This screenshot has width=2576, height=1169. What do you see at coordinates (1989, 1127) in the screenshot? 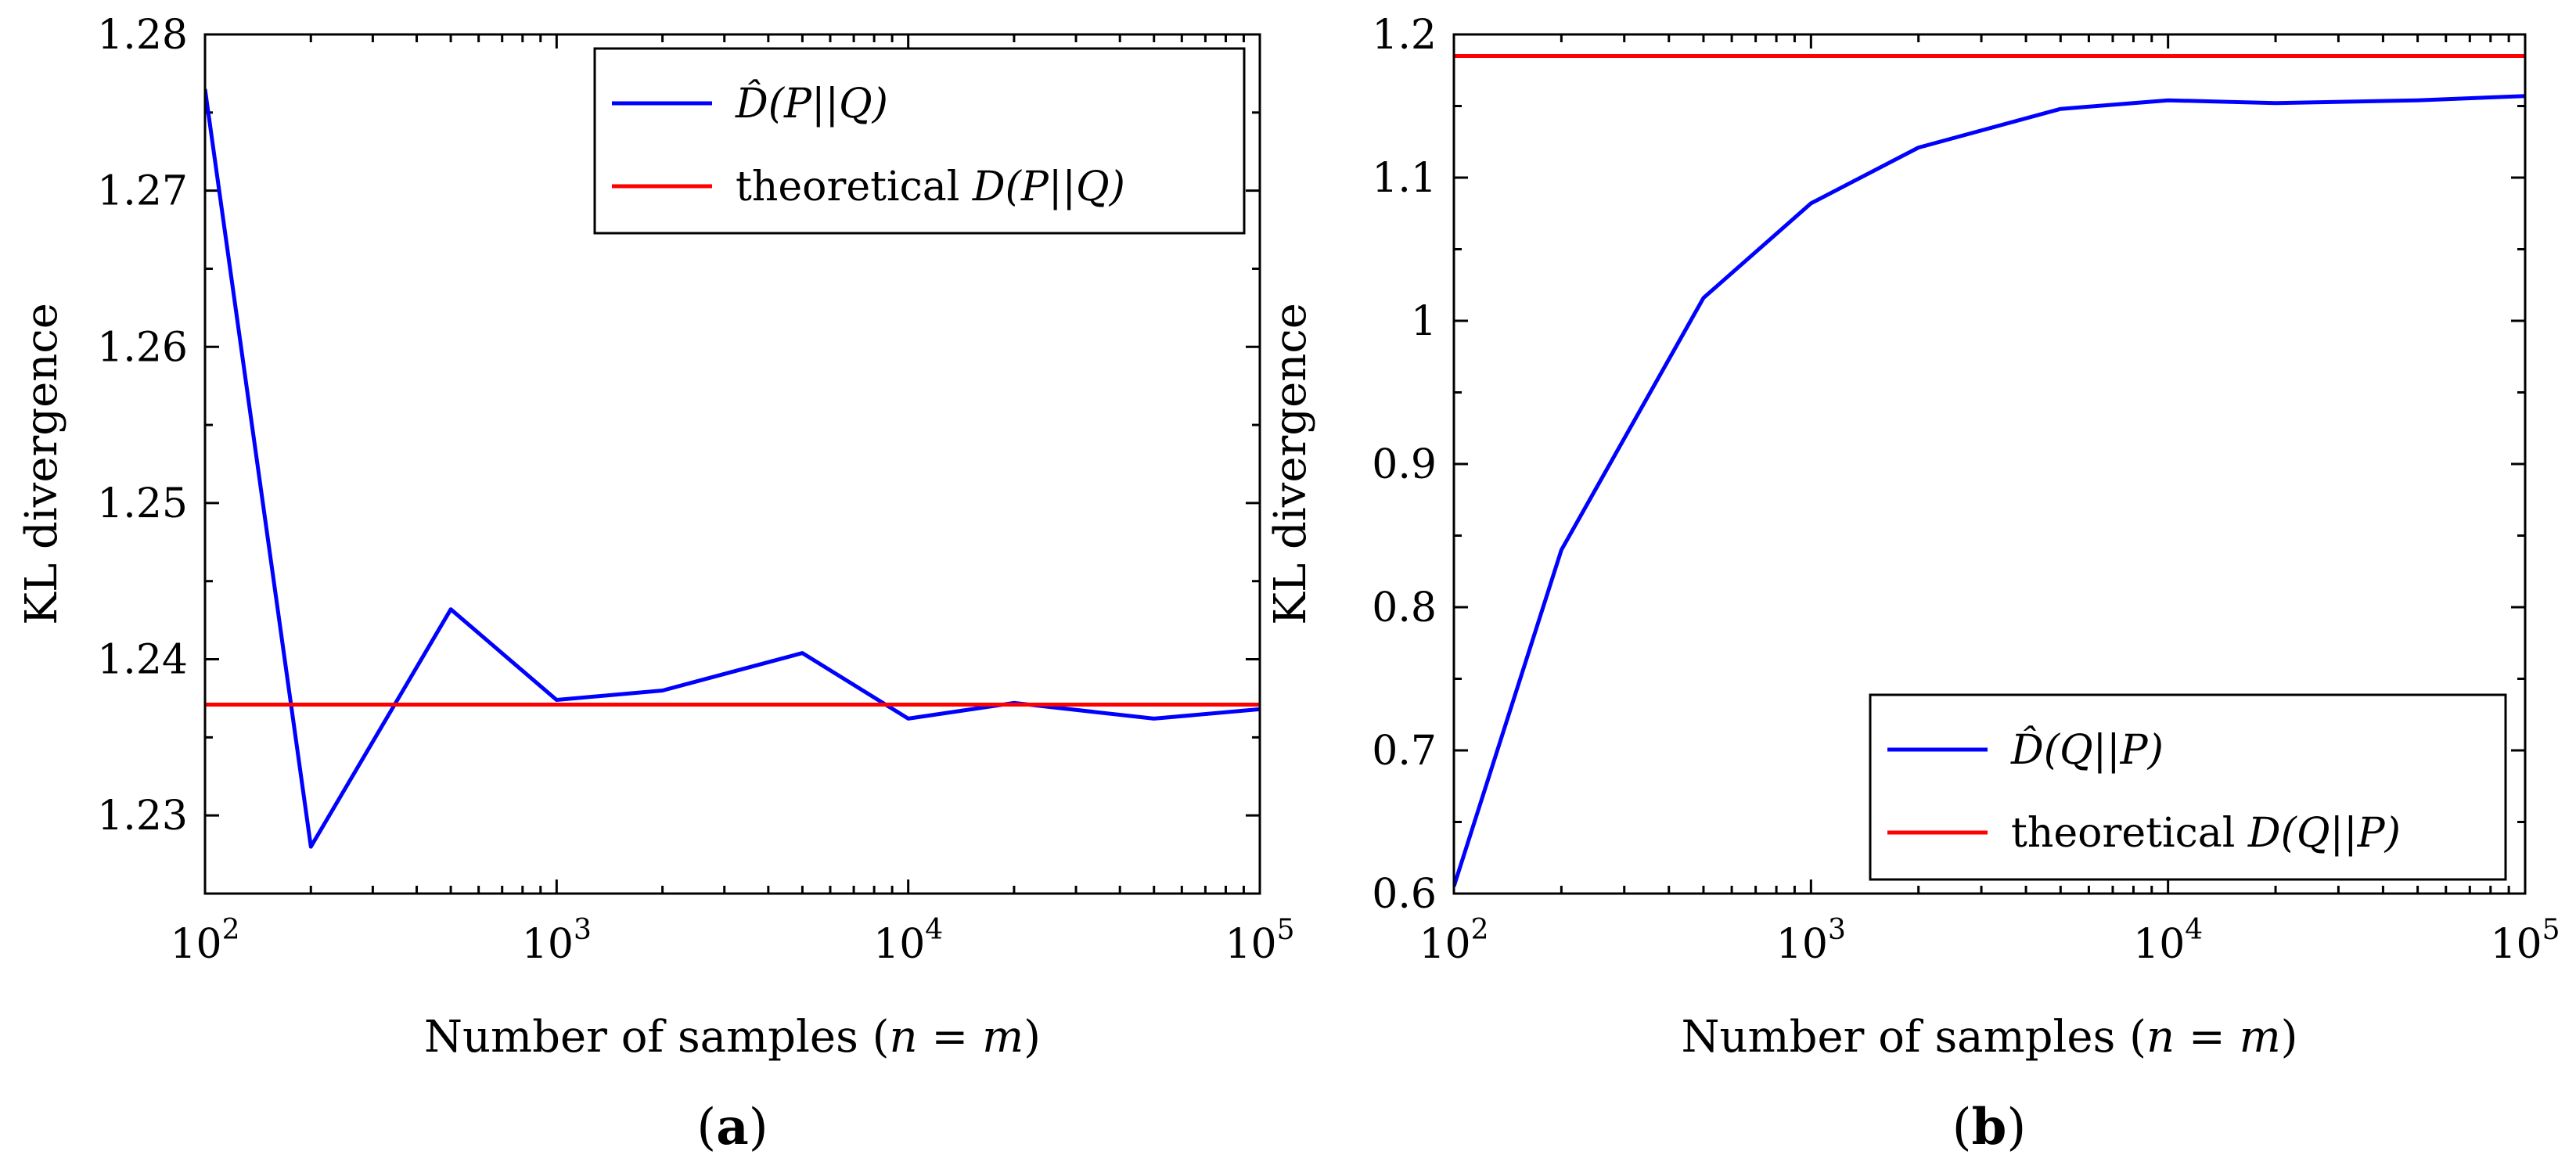
I see `panel-caption: (b)` at bounding box center [1989, 1127].